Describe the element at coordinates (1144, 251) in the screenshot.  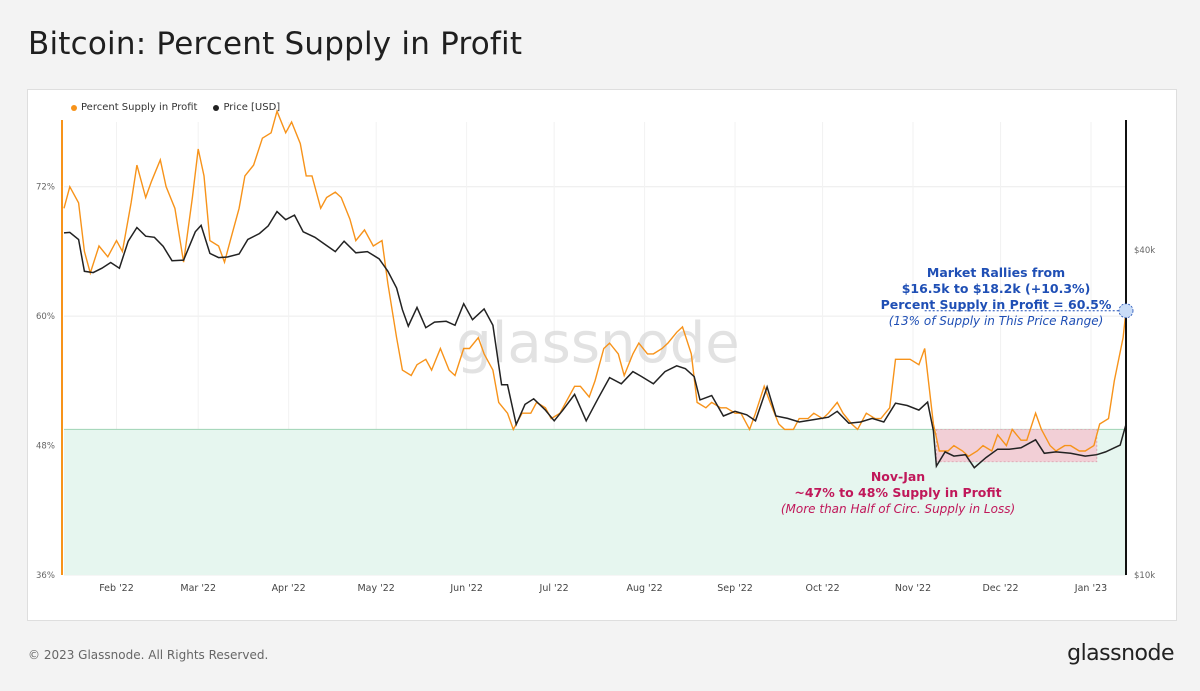
I see `y-tick-label-right: $40k` at that location.